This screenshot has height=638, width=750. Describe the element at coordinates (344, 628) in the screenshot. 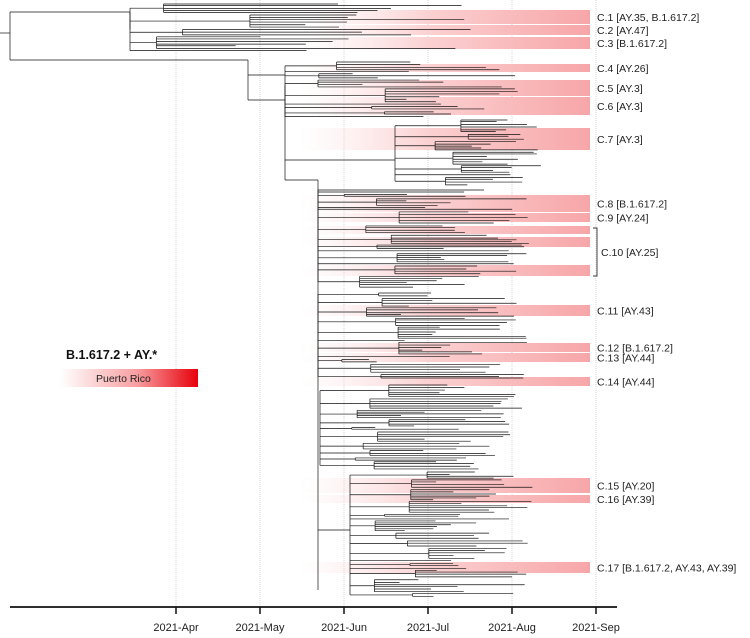

I see `axis-tick-label: 2021-Jun` at that location.